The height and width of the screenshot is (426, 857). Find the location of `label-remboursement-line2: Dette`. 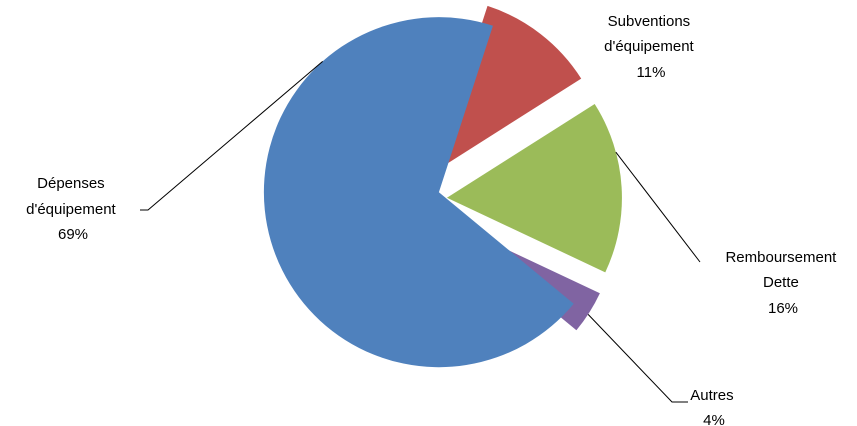

label-remboursement-line2: Dette is located at coordinates (781, 282).